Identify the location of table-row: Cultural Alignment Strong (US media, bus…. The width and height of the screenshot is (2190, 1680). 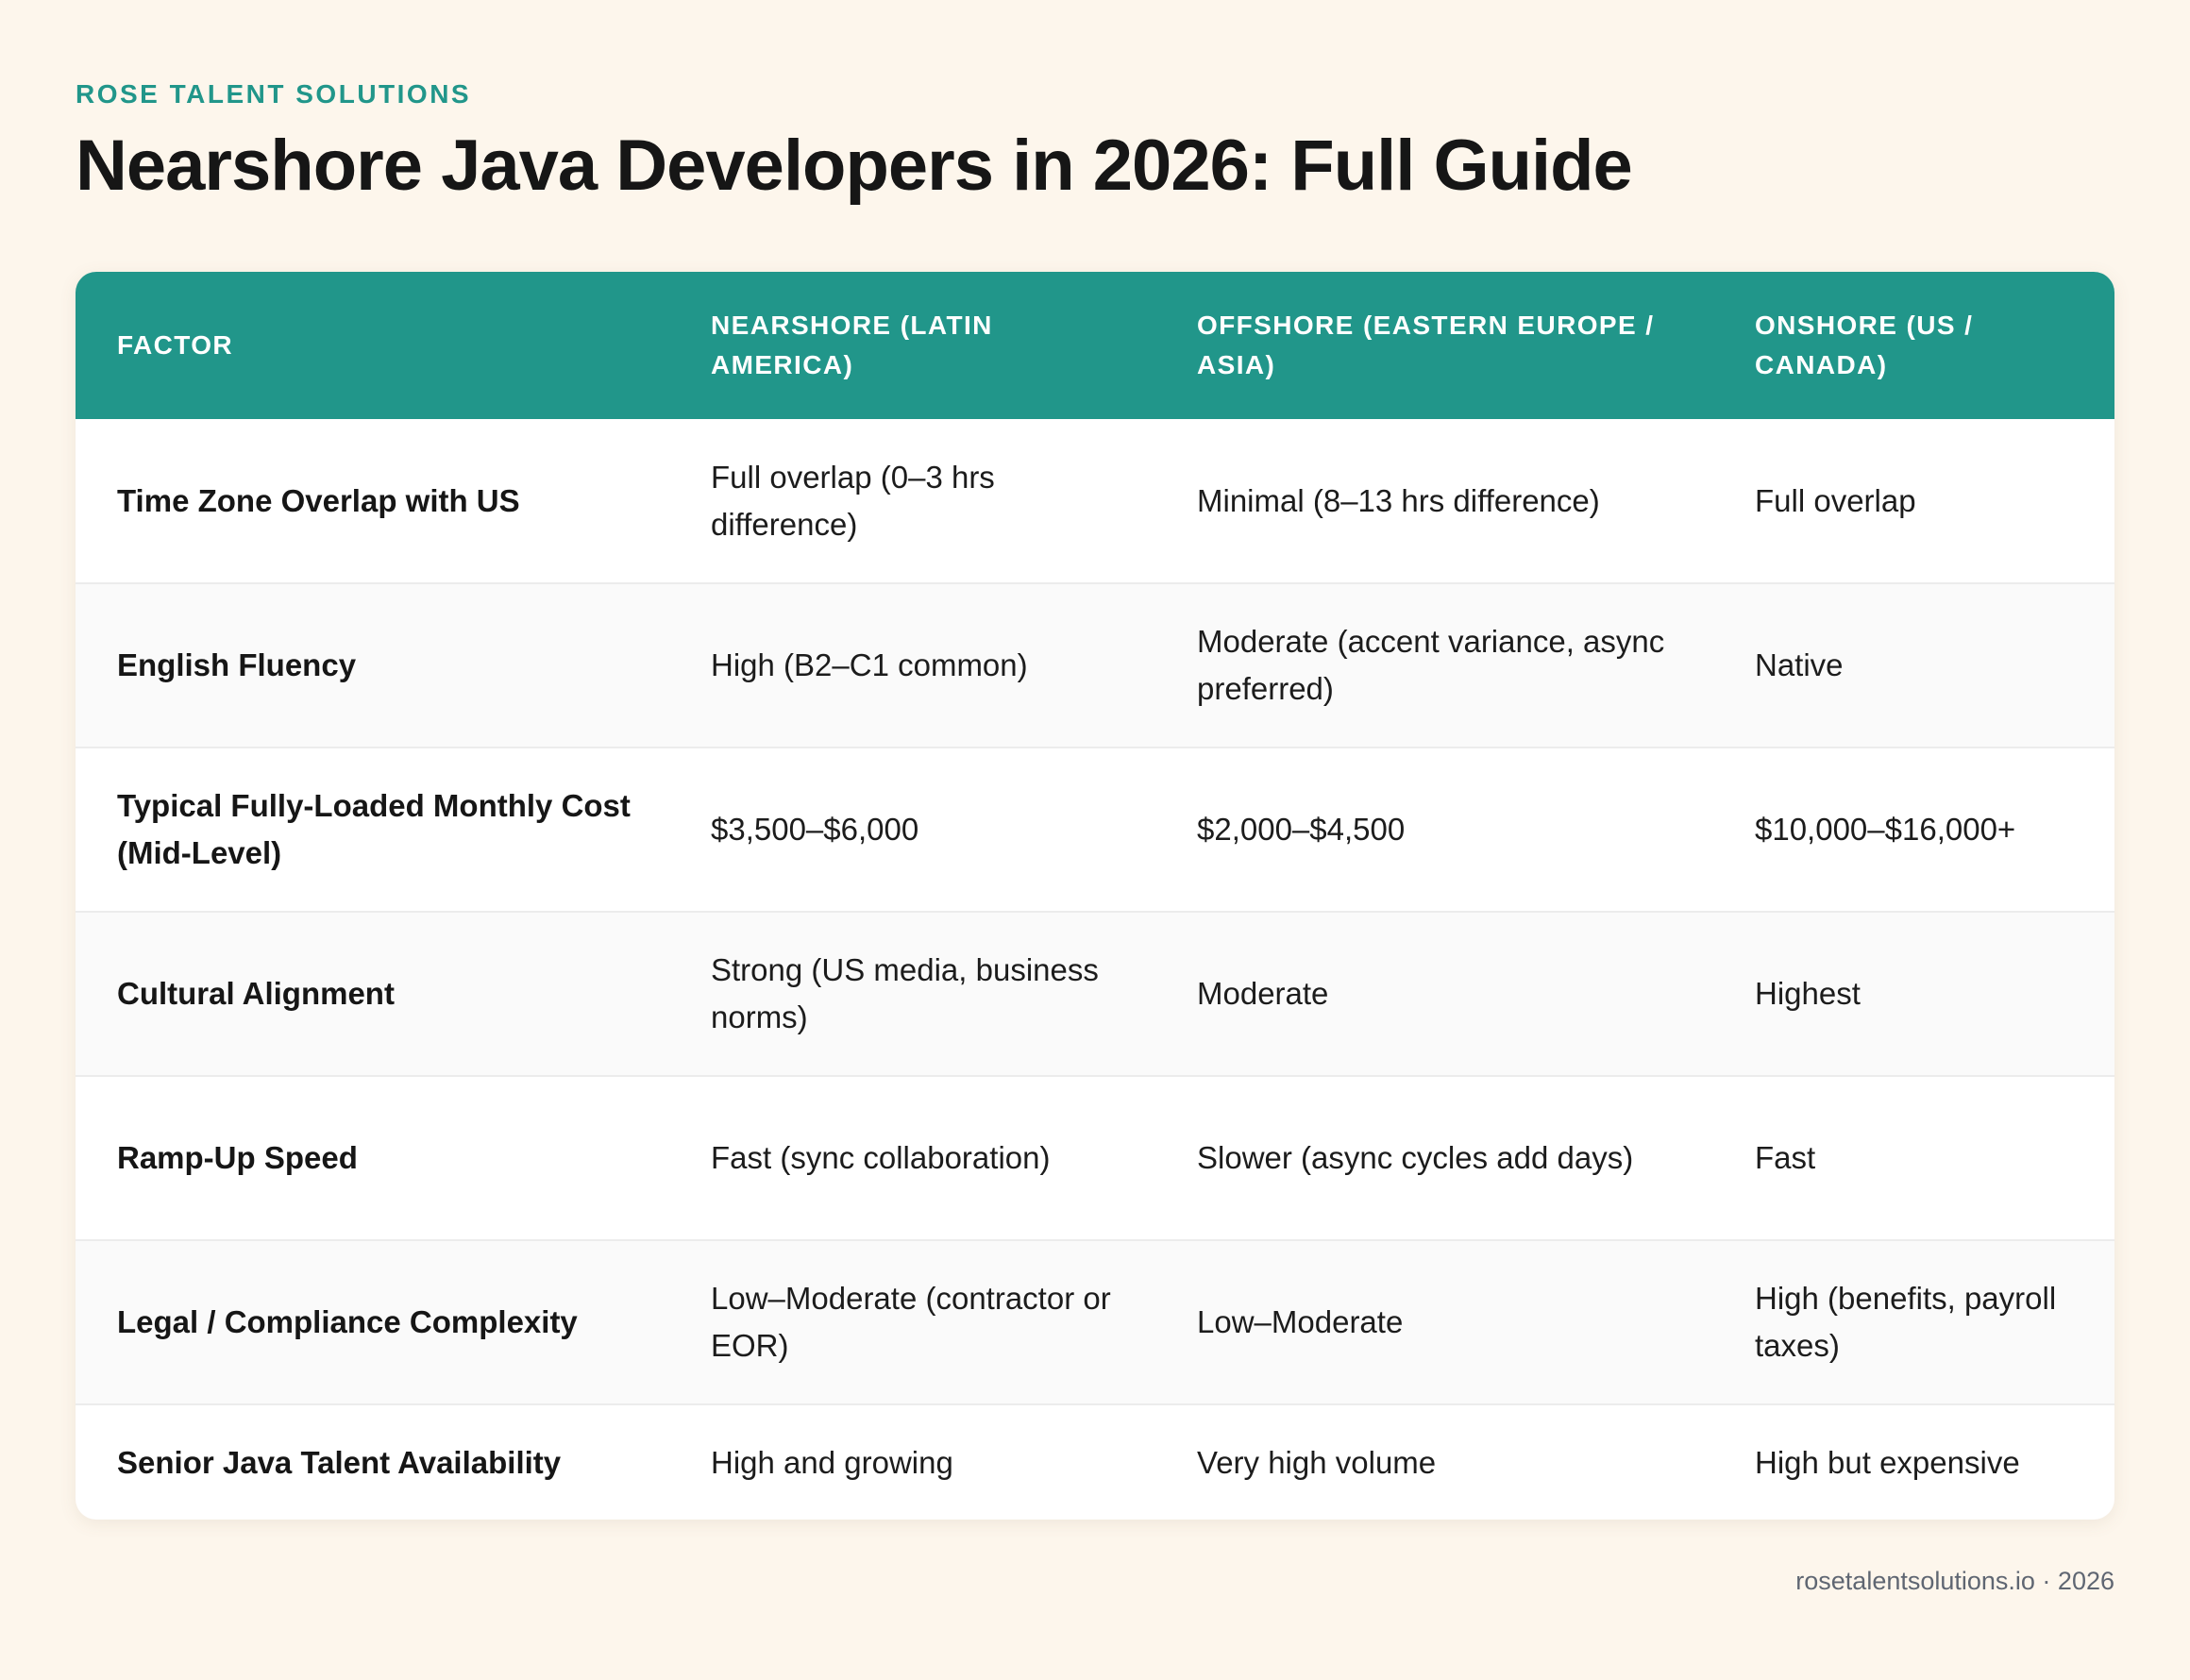
(1095, 994).